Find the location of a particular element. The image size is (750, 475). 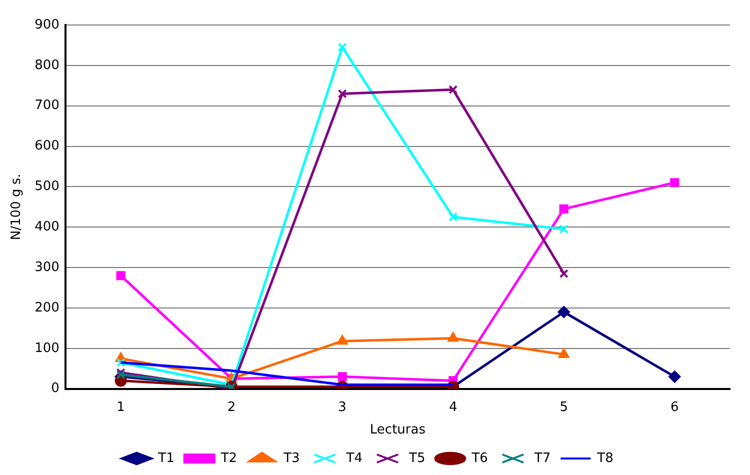

x-axis-title: Lecturas is located at coordinates (398, 430).